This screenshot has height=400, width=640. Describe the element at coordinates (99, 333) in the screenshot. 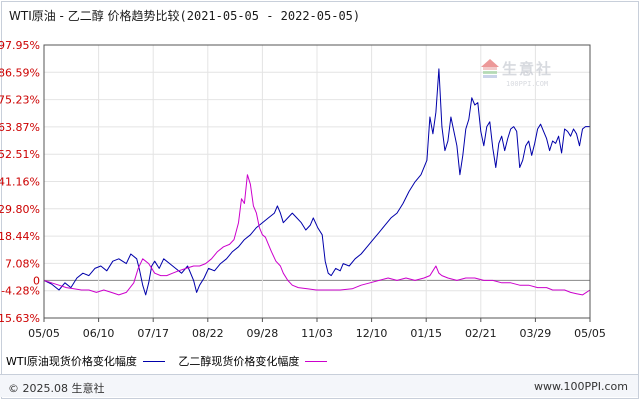

I see `x-tick-label: 06/10` at that location.